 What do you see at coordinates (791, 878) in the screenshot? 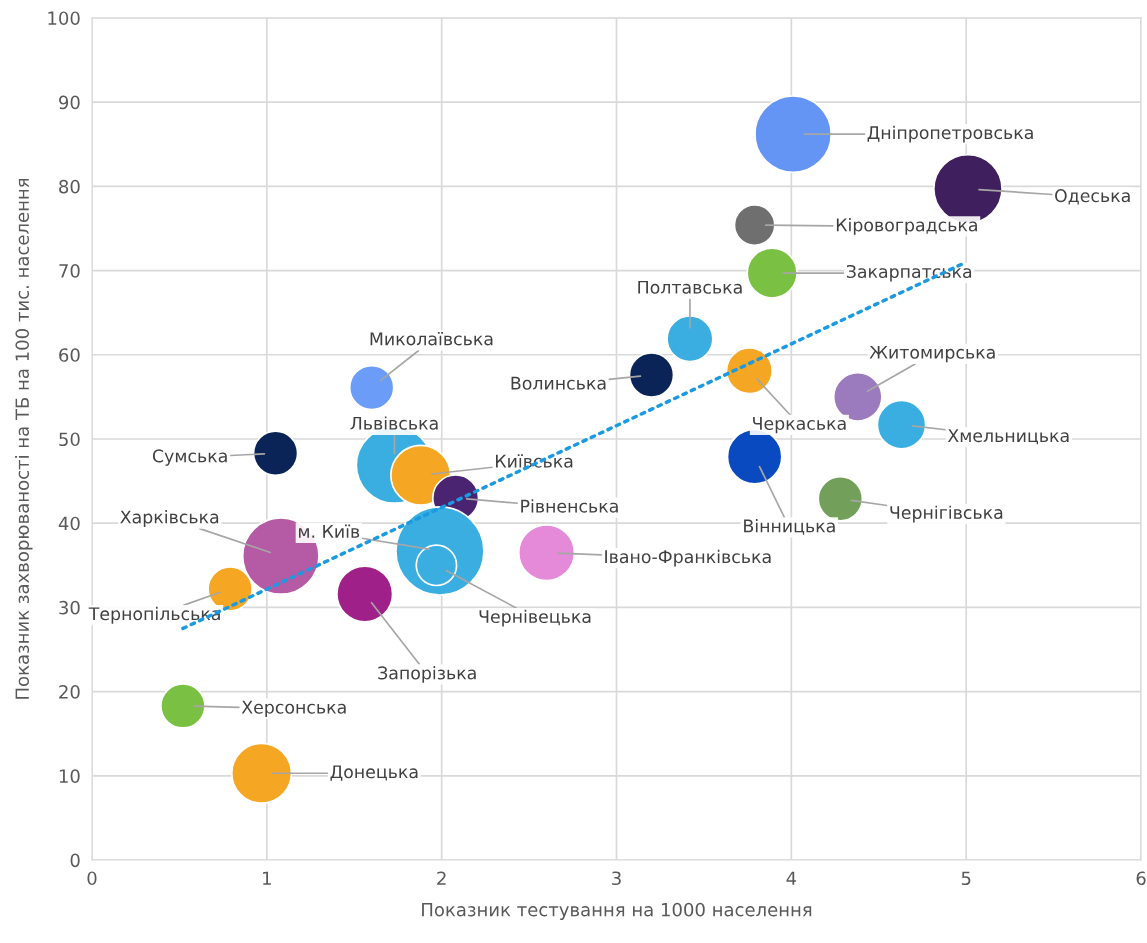
I see `x-tick-label: 4` at bounding box center [791, 878].